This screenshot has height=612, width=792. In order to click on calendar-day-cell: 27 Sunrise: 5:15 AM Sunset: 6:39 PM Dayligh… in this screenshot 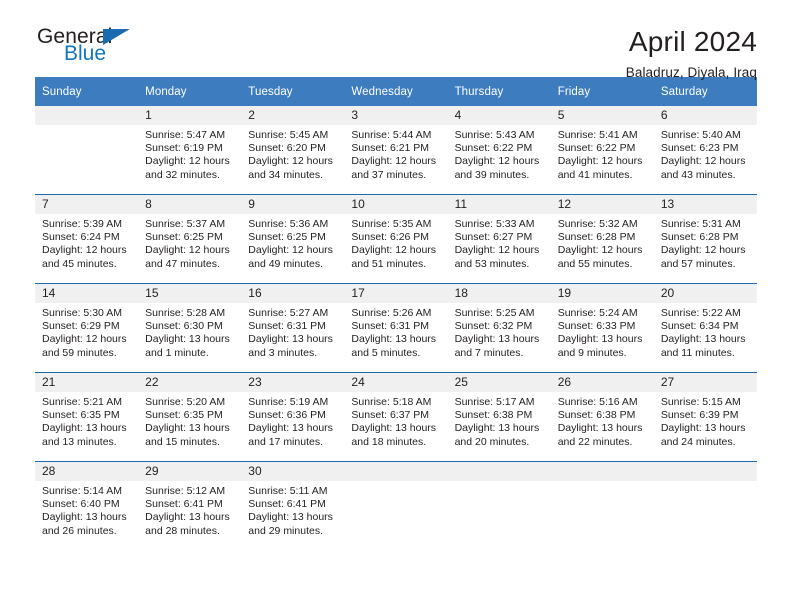, I will do `click(705, 417)`.